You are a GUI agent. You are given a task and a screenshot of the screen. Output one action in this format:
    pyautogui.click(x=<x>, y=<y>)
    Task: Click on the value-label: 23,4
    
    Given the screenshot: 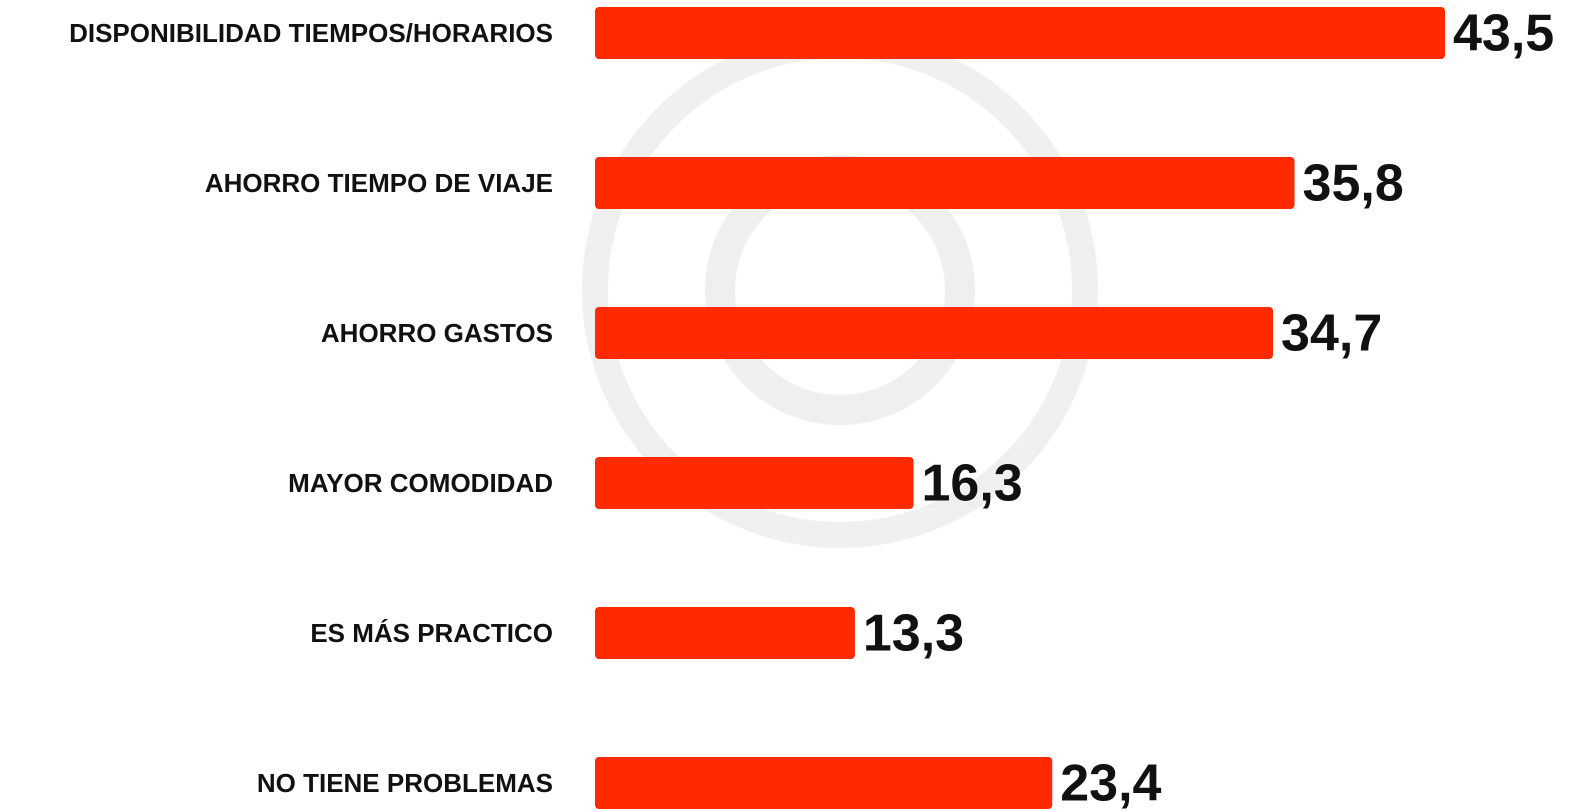 What is the action you would take?
    pyautogui.click(x=1110, y=783)
    